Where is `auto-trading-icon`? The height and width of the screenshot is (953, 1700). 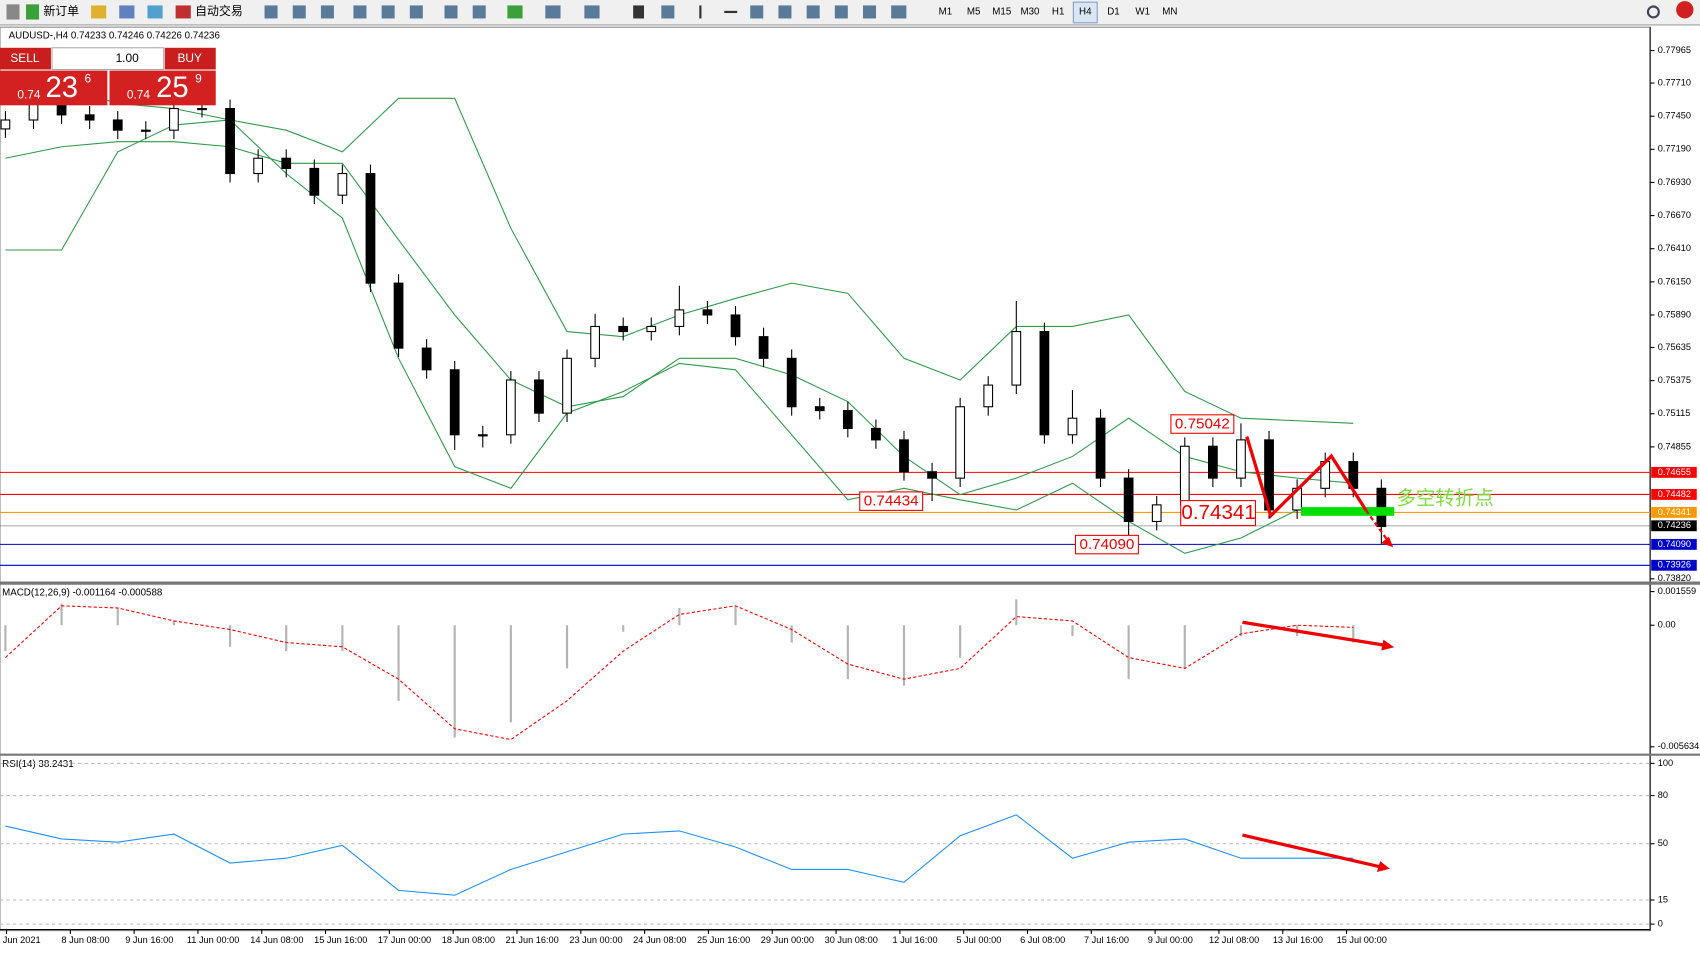
auto-trading-icon is located at coordinates (183, 12).